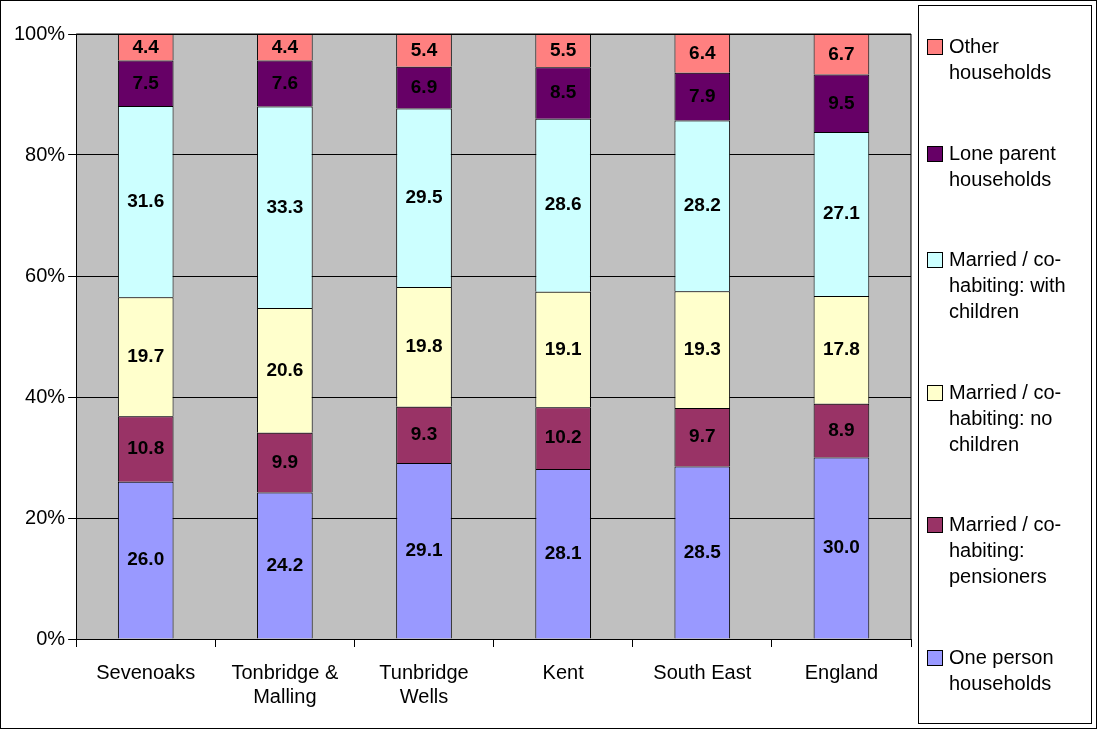 The image size is (1097, 729). I want to click on x-tick-label: England, so click(841, 671).